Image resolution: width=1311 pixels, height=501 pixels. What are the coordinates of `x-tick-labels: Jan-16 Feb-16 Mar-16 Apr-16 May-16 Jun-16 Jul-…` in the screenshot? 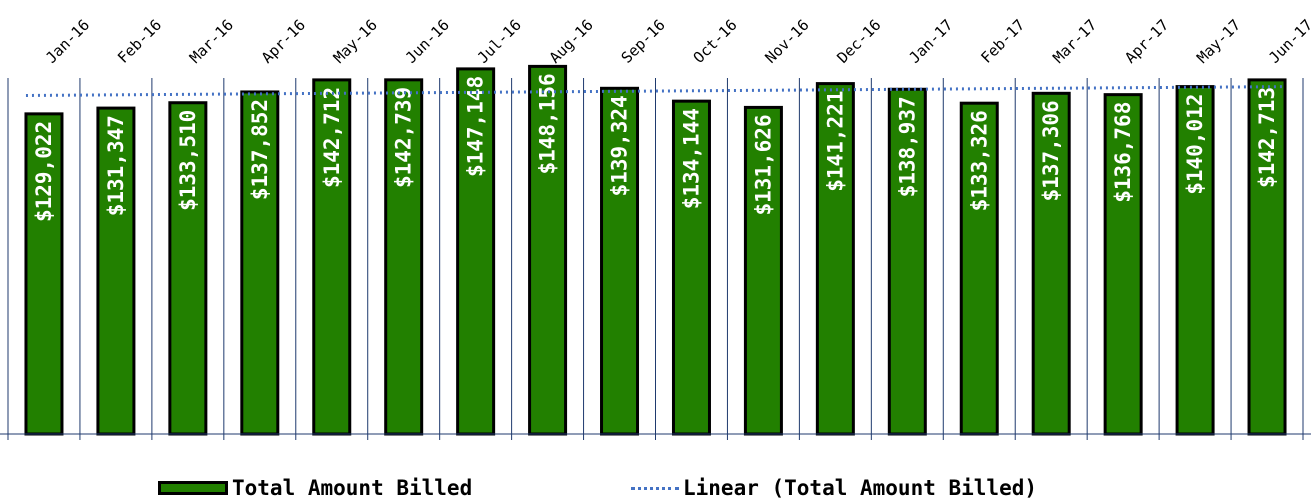 It's located at (676, 41).